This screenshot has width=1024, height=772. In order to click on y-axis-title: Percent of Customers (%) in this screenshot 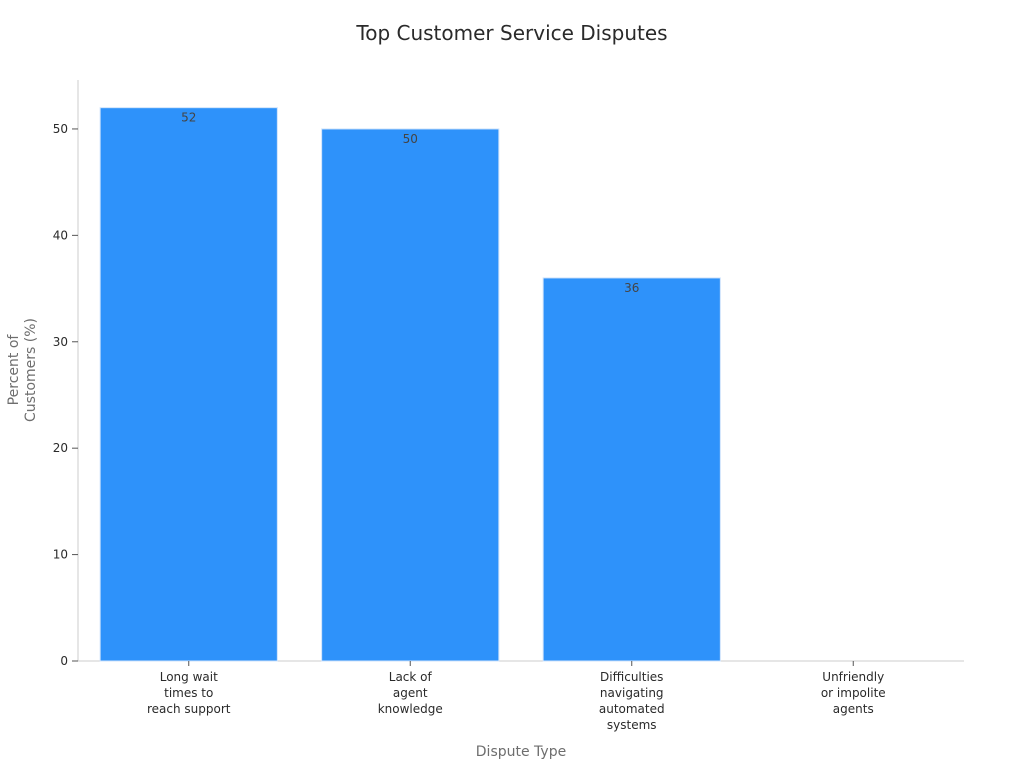, I will do `click(22, 370)`.